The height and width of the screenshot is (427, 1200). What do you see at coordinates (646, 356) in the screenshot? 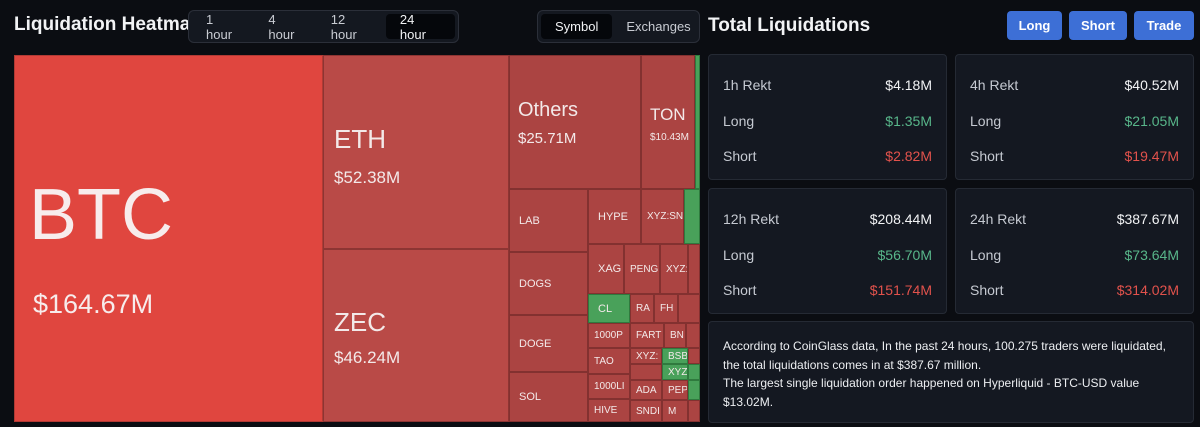
I see `treemap-cell-xyz-2: XYZ:` at bounding box center [646, 356].